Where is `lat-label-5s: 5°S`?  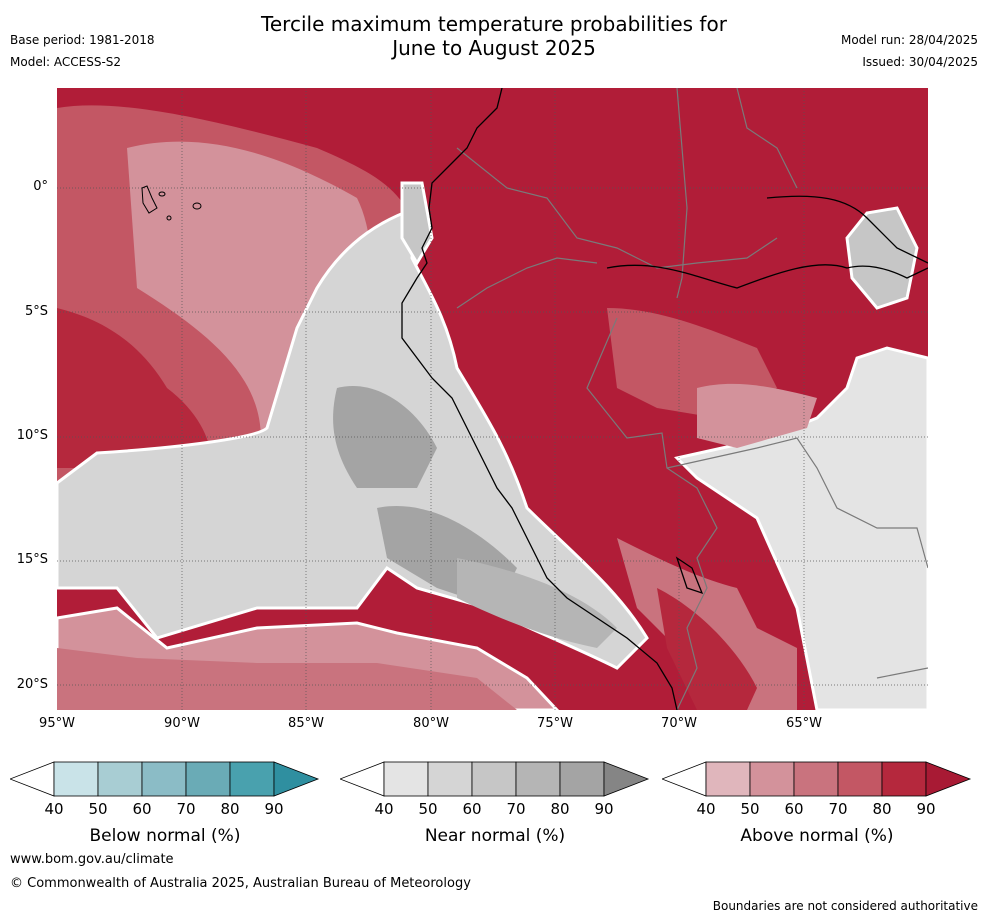 lat-label-5s: 5°S is located at coordinates (36, 311).